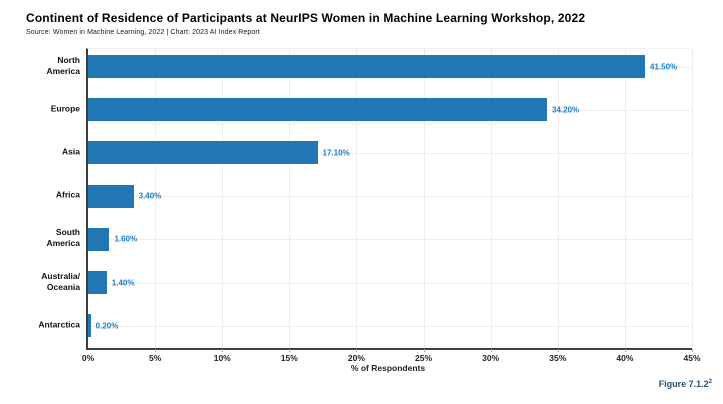 The image size is (723, 404). I want to click on category-label: South America, so click(63, 238).